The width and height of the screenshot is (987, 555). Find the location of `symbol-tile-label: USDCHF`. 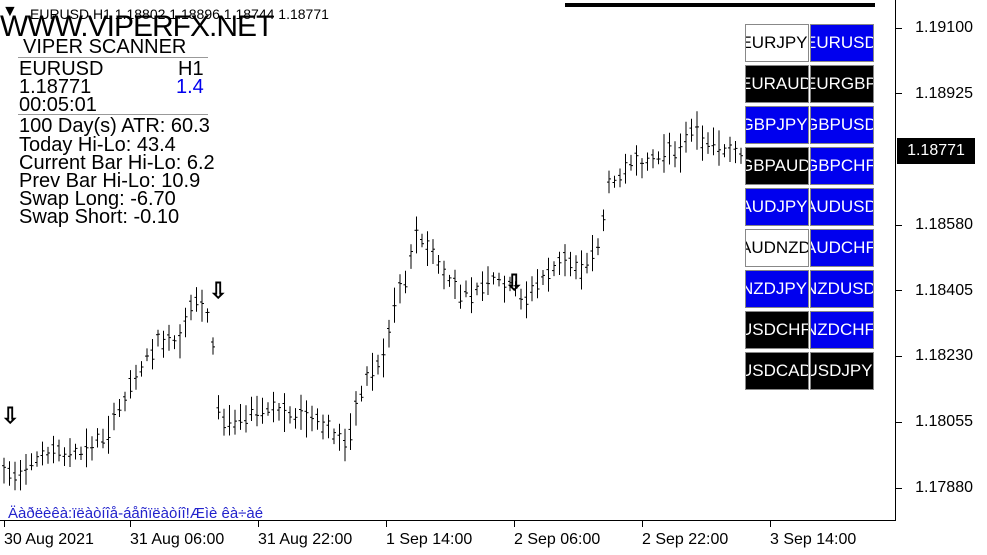

symbol-tile-label: USDCHF is located at coordinates (777, 329).